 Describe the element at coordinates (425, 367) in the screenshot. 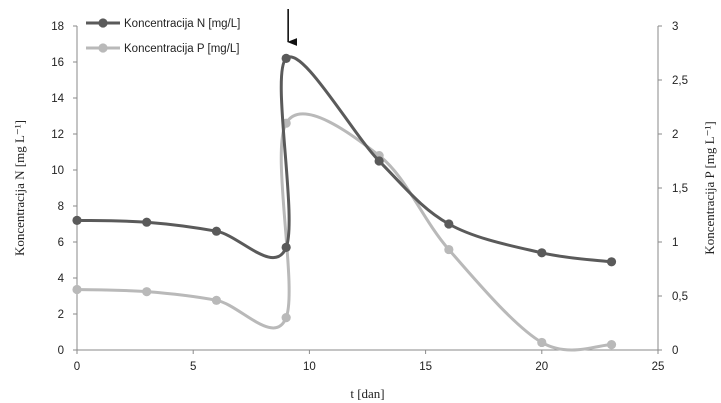

I see `x-tick-label: 15` at that location.